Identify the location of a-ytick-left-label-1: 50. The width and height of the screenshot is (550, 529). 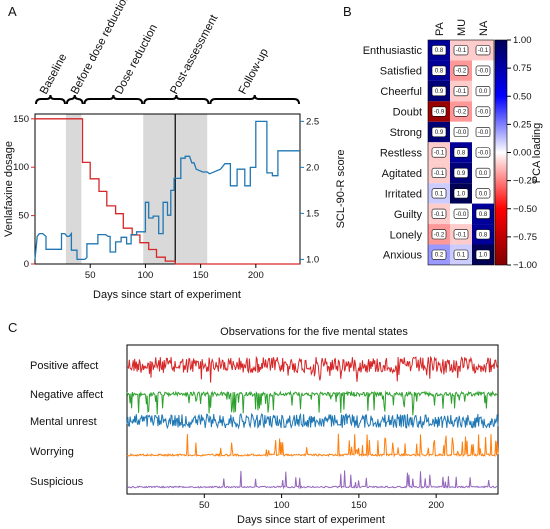
(23, 216).